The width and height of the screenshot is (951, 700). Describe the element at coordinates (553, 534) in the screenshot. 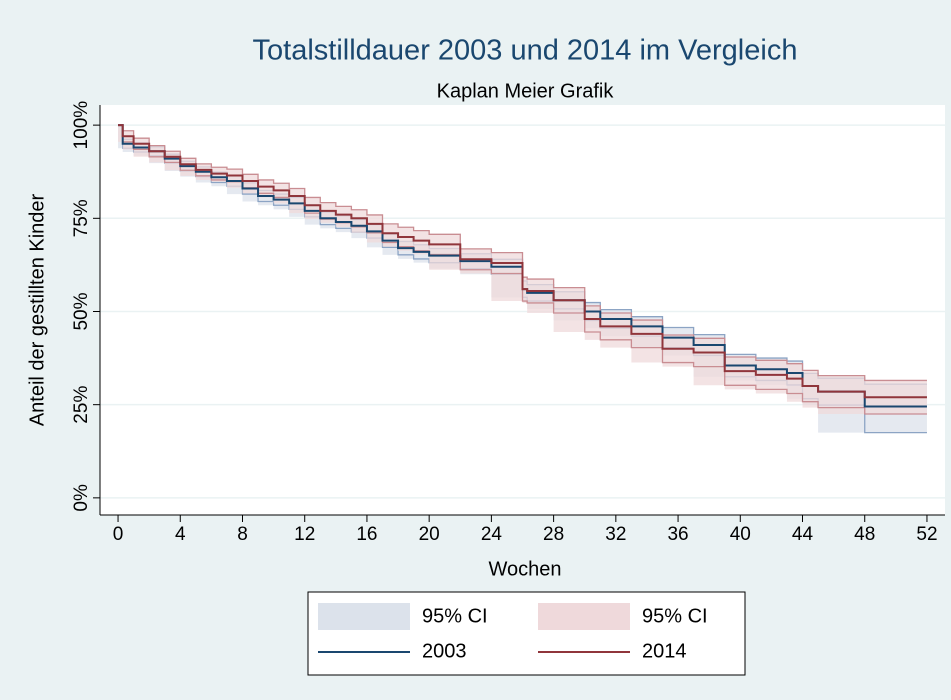

I see `x-tick-label: 28` at that location.